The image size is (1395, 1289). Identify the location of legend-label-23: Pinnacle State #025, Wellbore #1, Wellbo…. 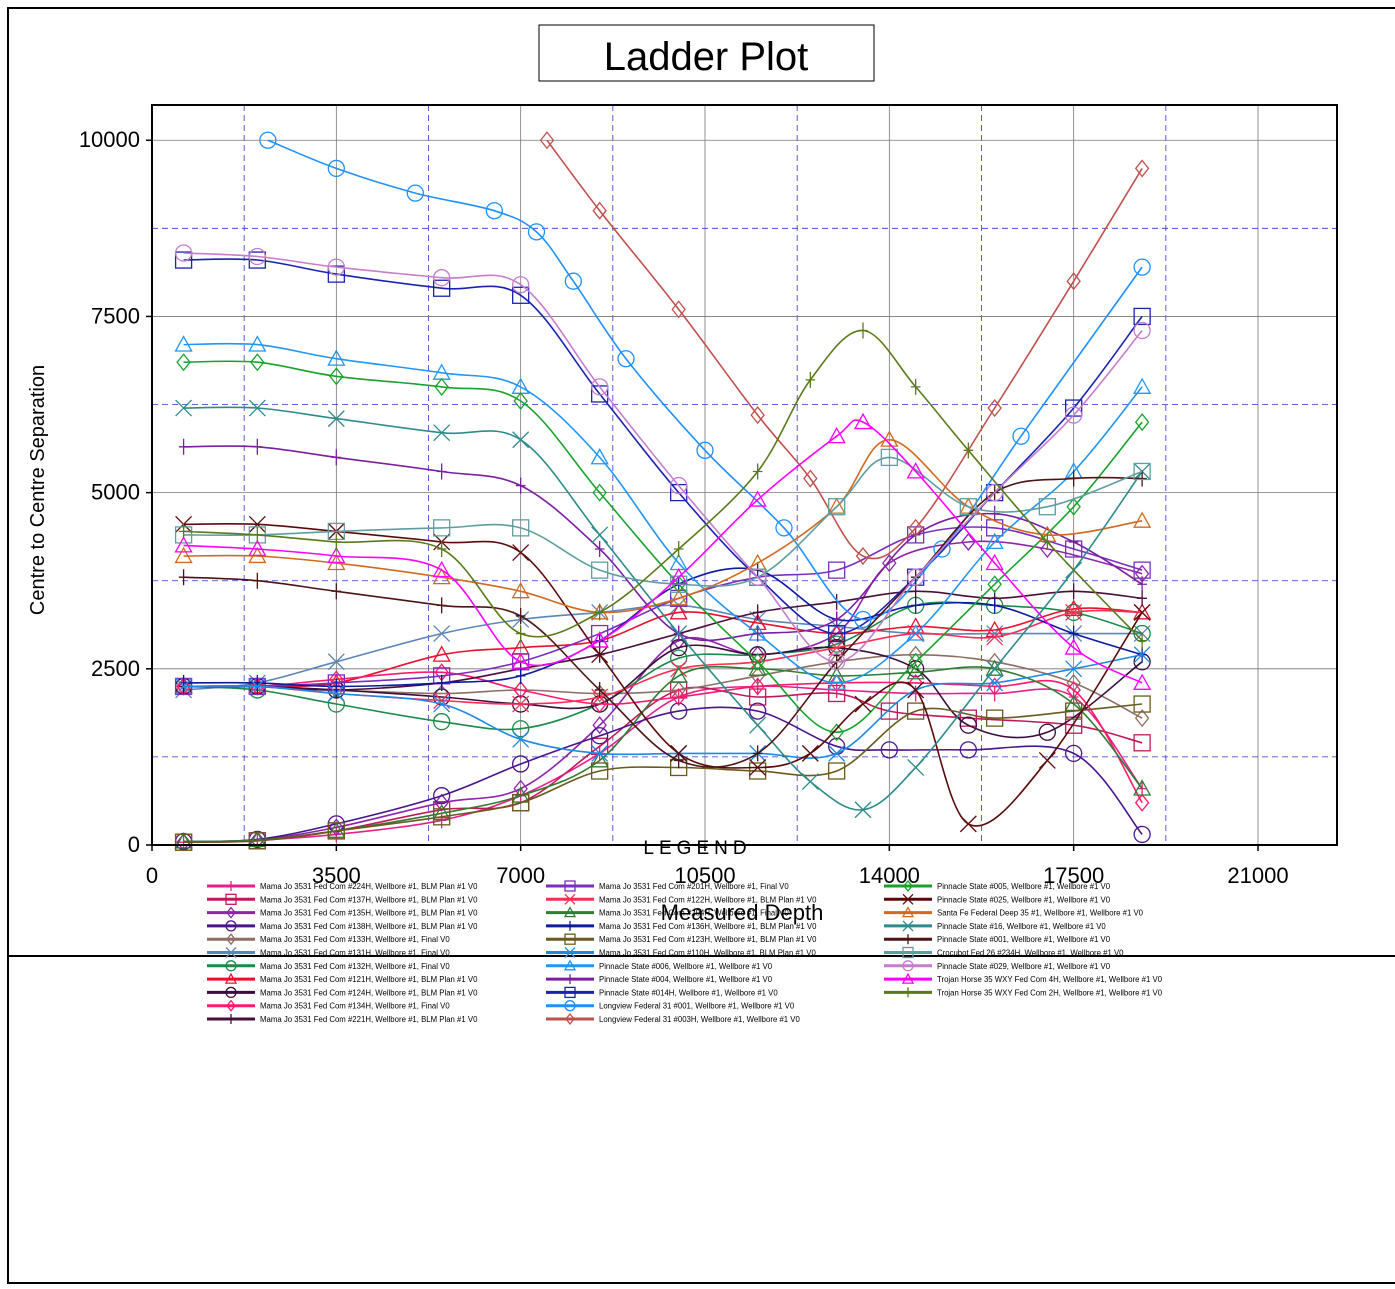
(1024, 899).